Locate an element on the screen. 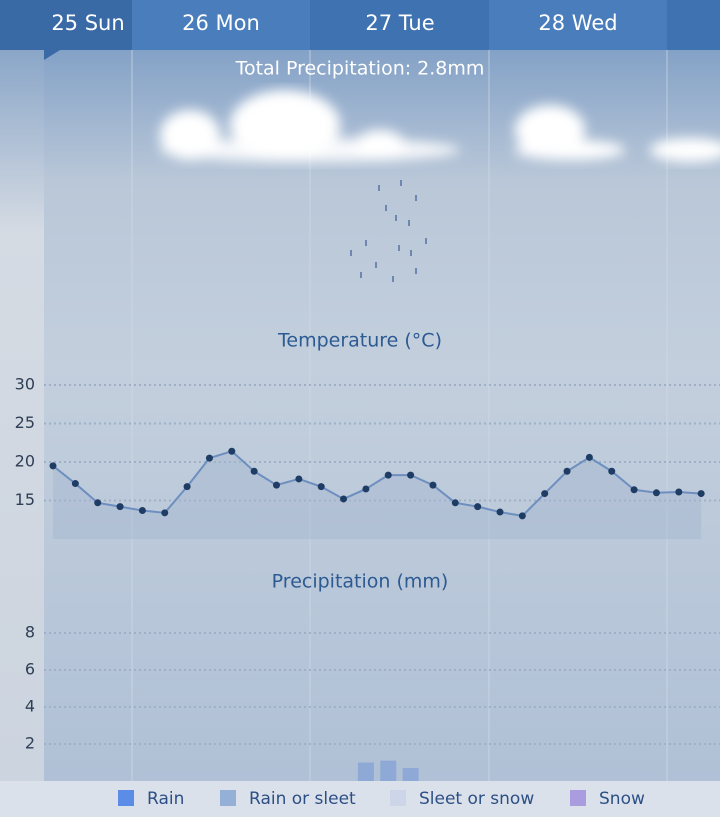  legend-label: Rain or sleet is located at coordinates (302, 799).